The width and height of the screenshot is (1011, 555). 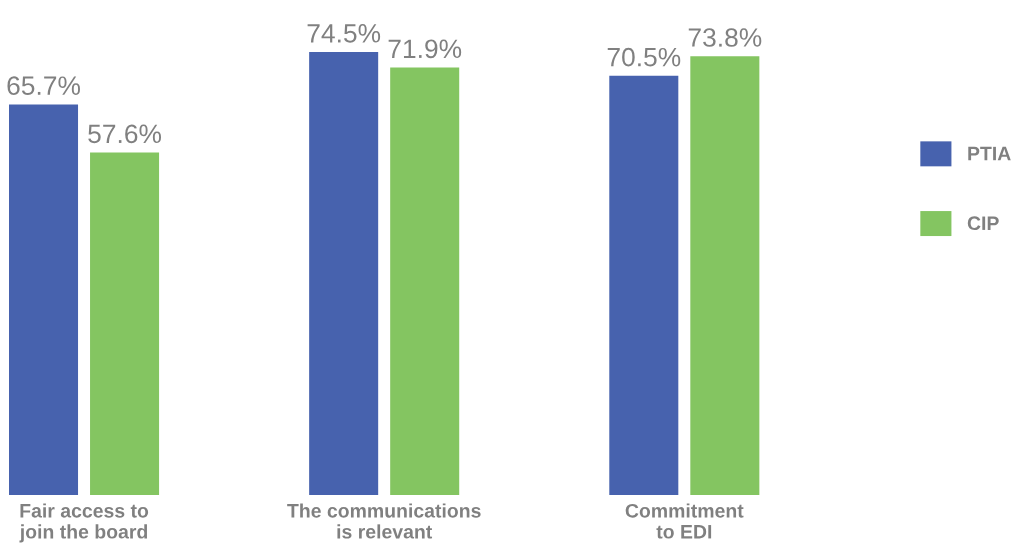 I want to click on legend-label: PTIA, so click(x=989, y=153).